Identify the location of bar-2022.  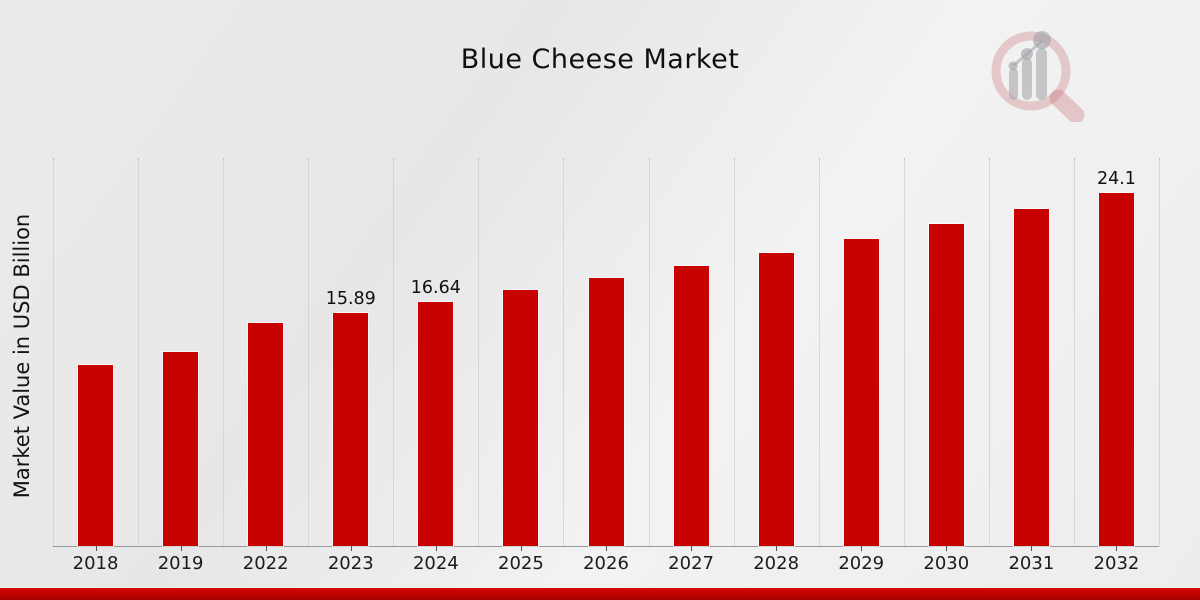
(266, 434).